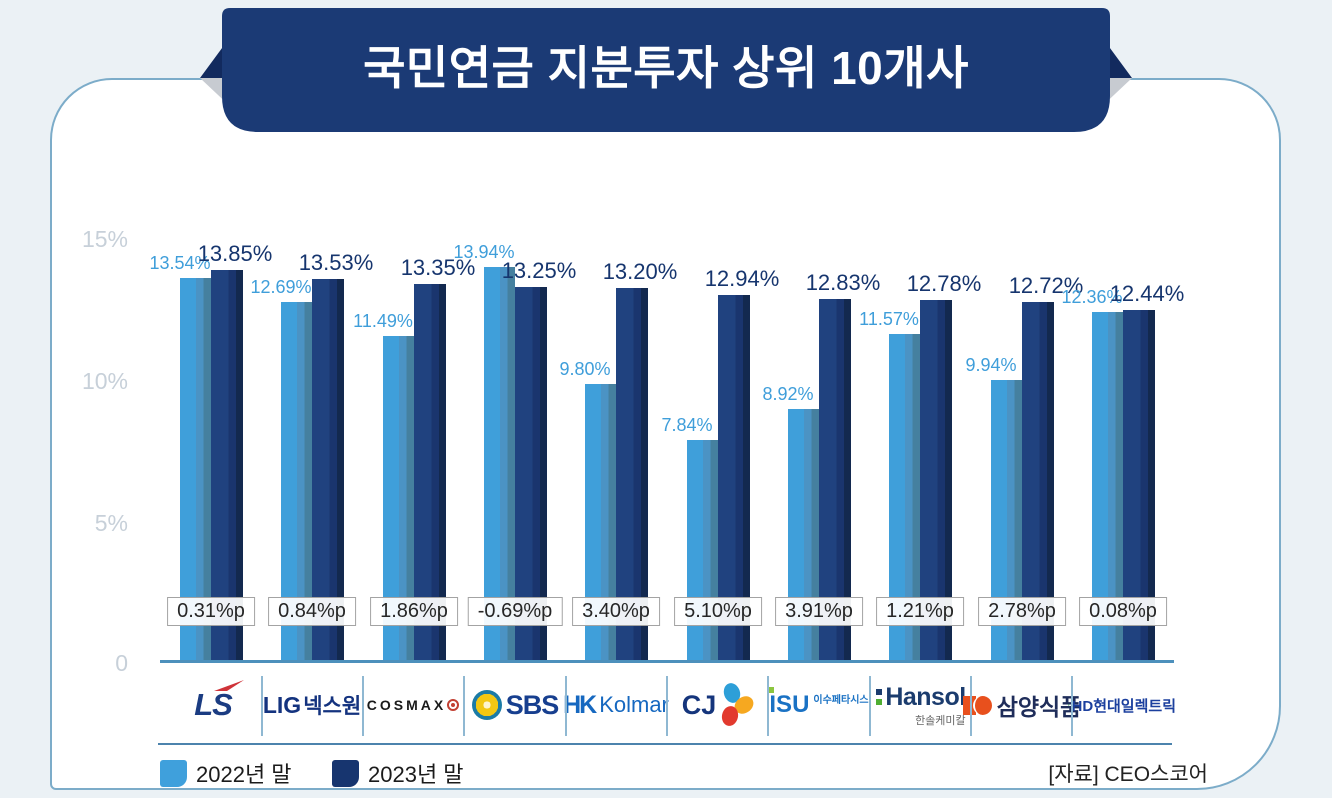  Describe the element at coordinates (416, 774) in the screenshot. I see `legend-label-2023: 2023년 말` at that location.